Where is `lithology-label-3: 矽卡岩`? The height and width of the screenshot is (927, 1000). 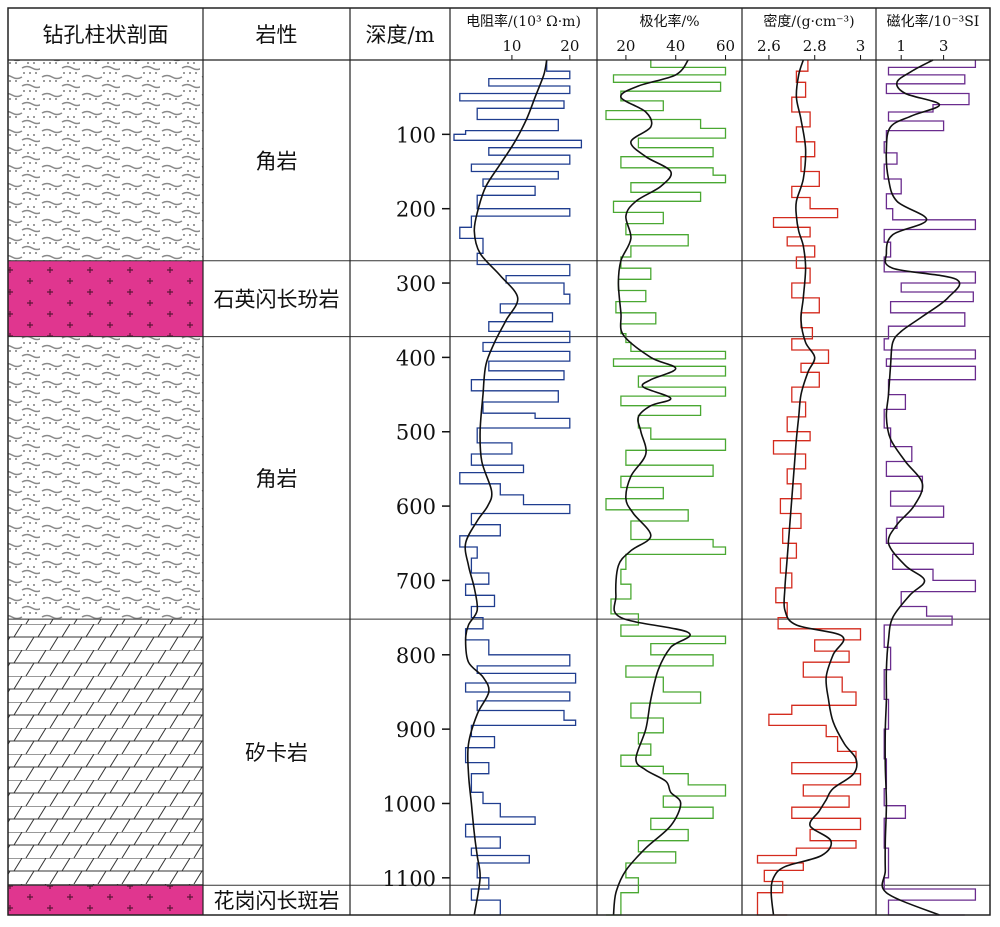 lithology-label-3: 矽卡岩 is located at coordinates (276, 753).